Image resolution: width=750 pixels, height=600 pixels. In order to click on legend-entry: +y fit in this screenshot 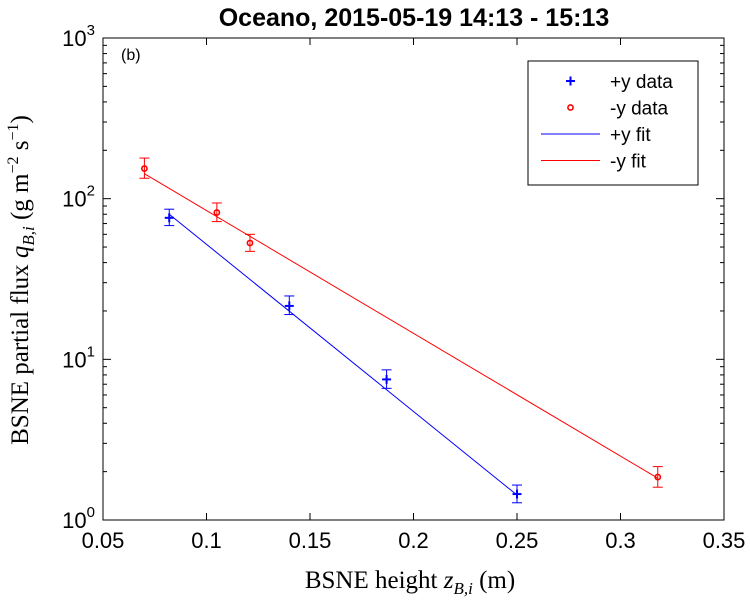, I will do `click(596, 135)`.